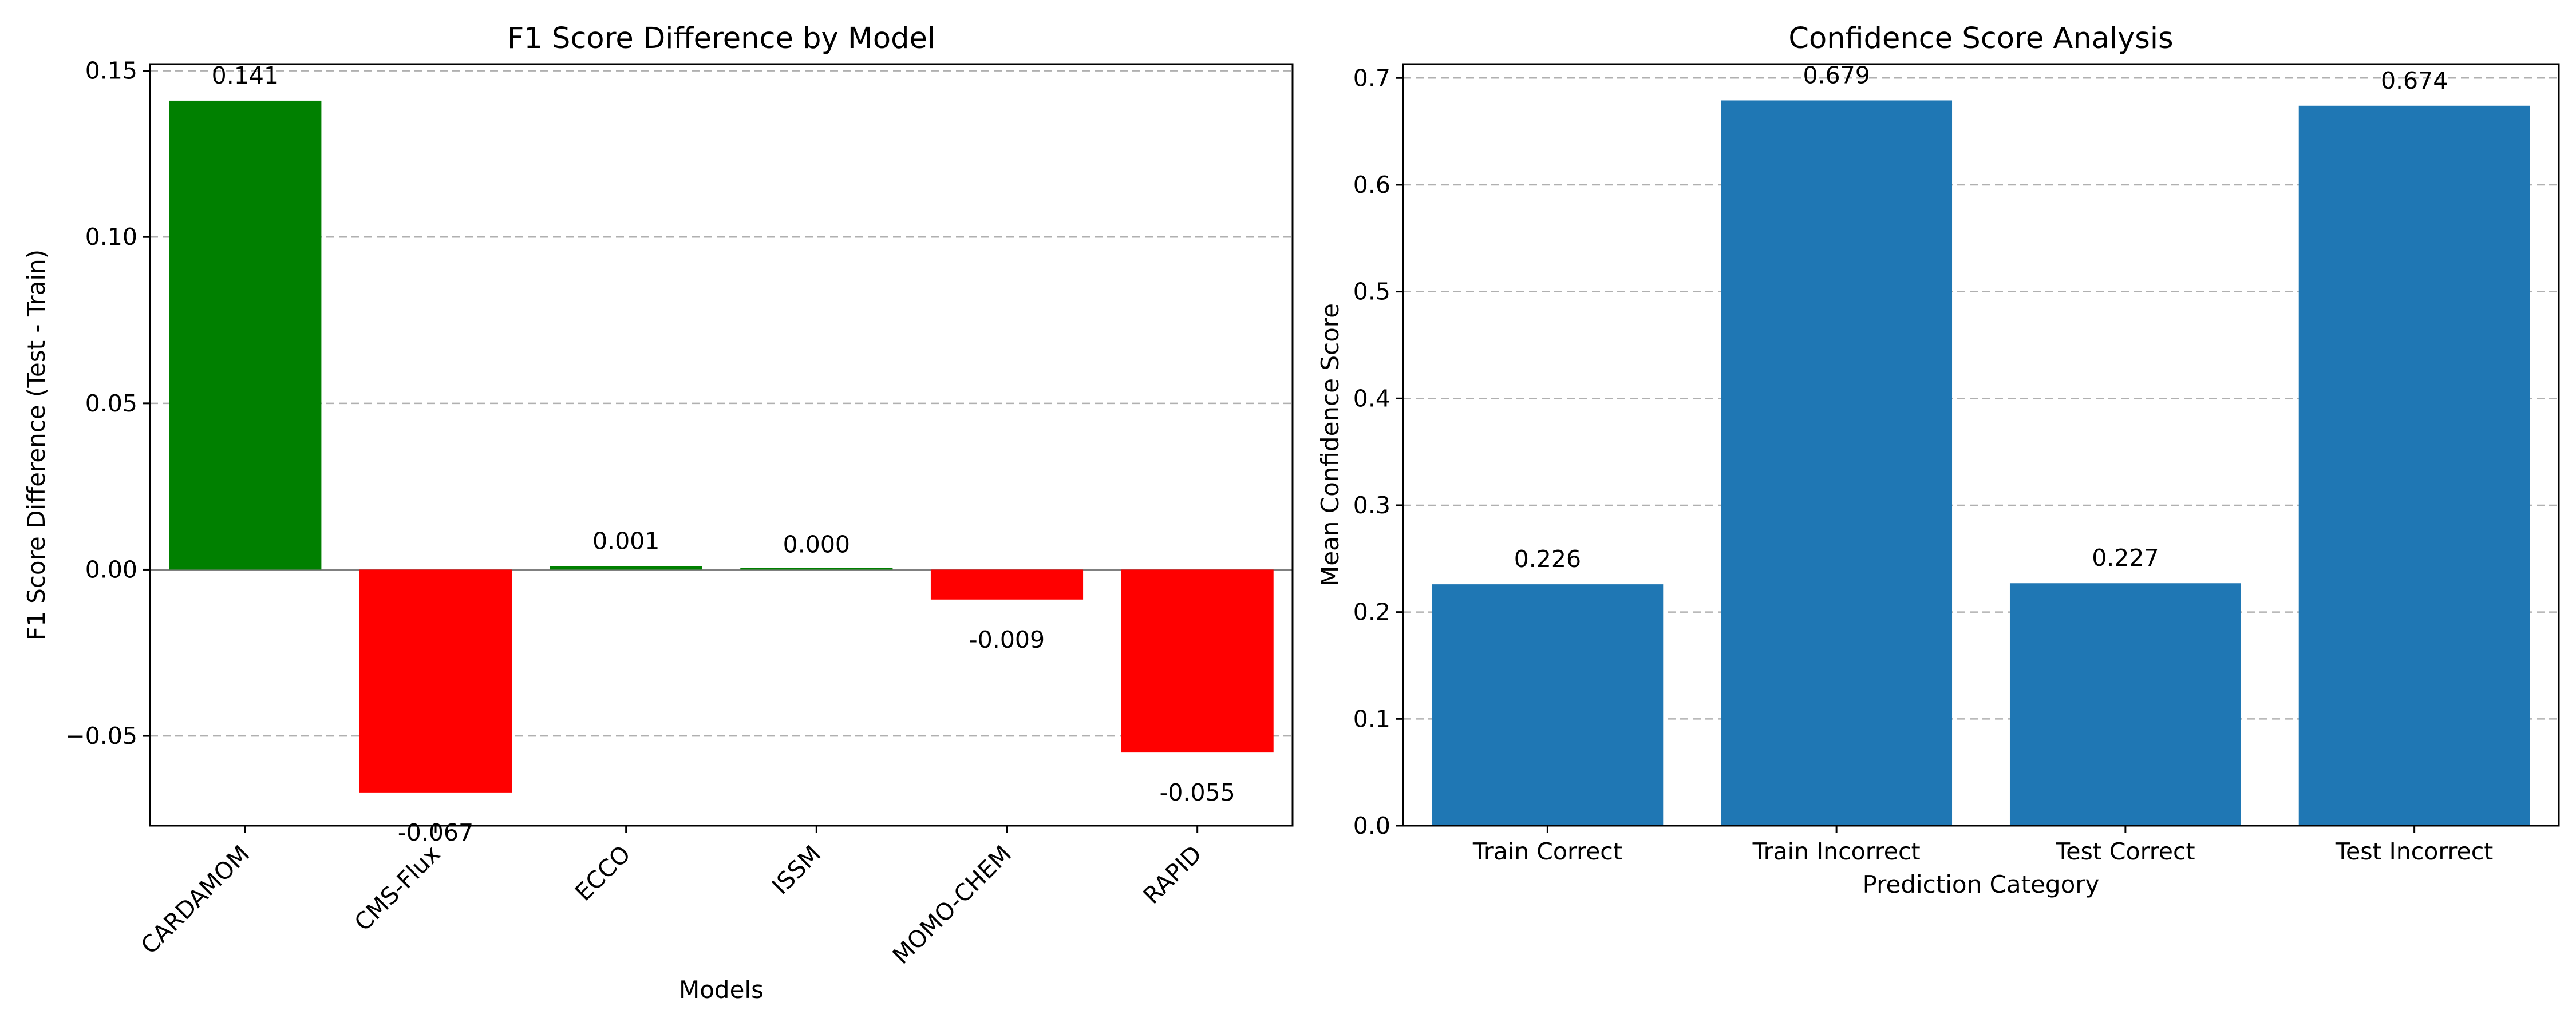 Image resolution: width=2576 pixels, height=1030 pixels. What do you see at coordinates (1371, 612) in the screenshot?
I see `confidence-y-tick-label: 0.2` at bounding box center [1371, 612].